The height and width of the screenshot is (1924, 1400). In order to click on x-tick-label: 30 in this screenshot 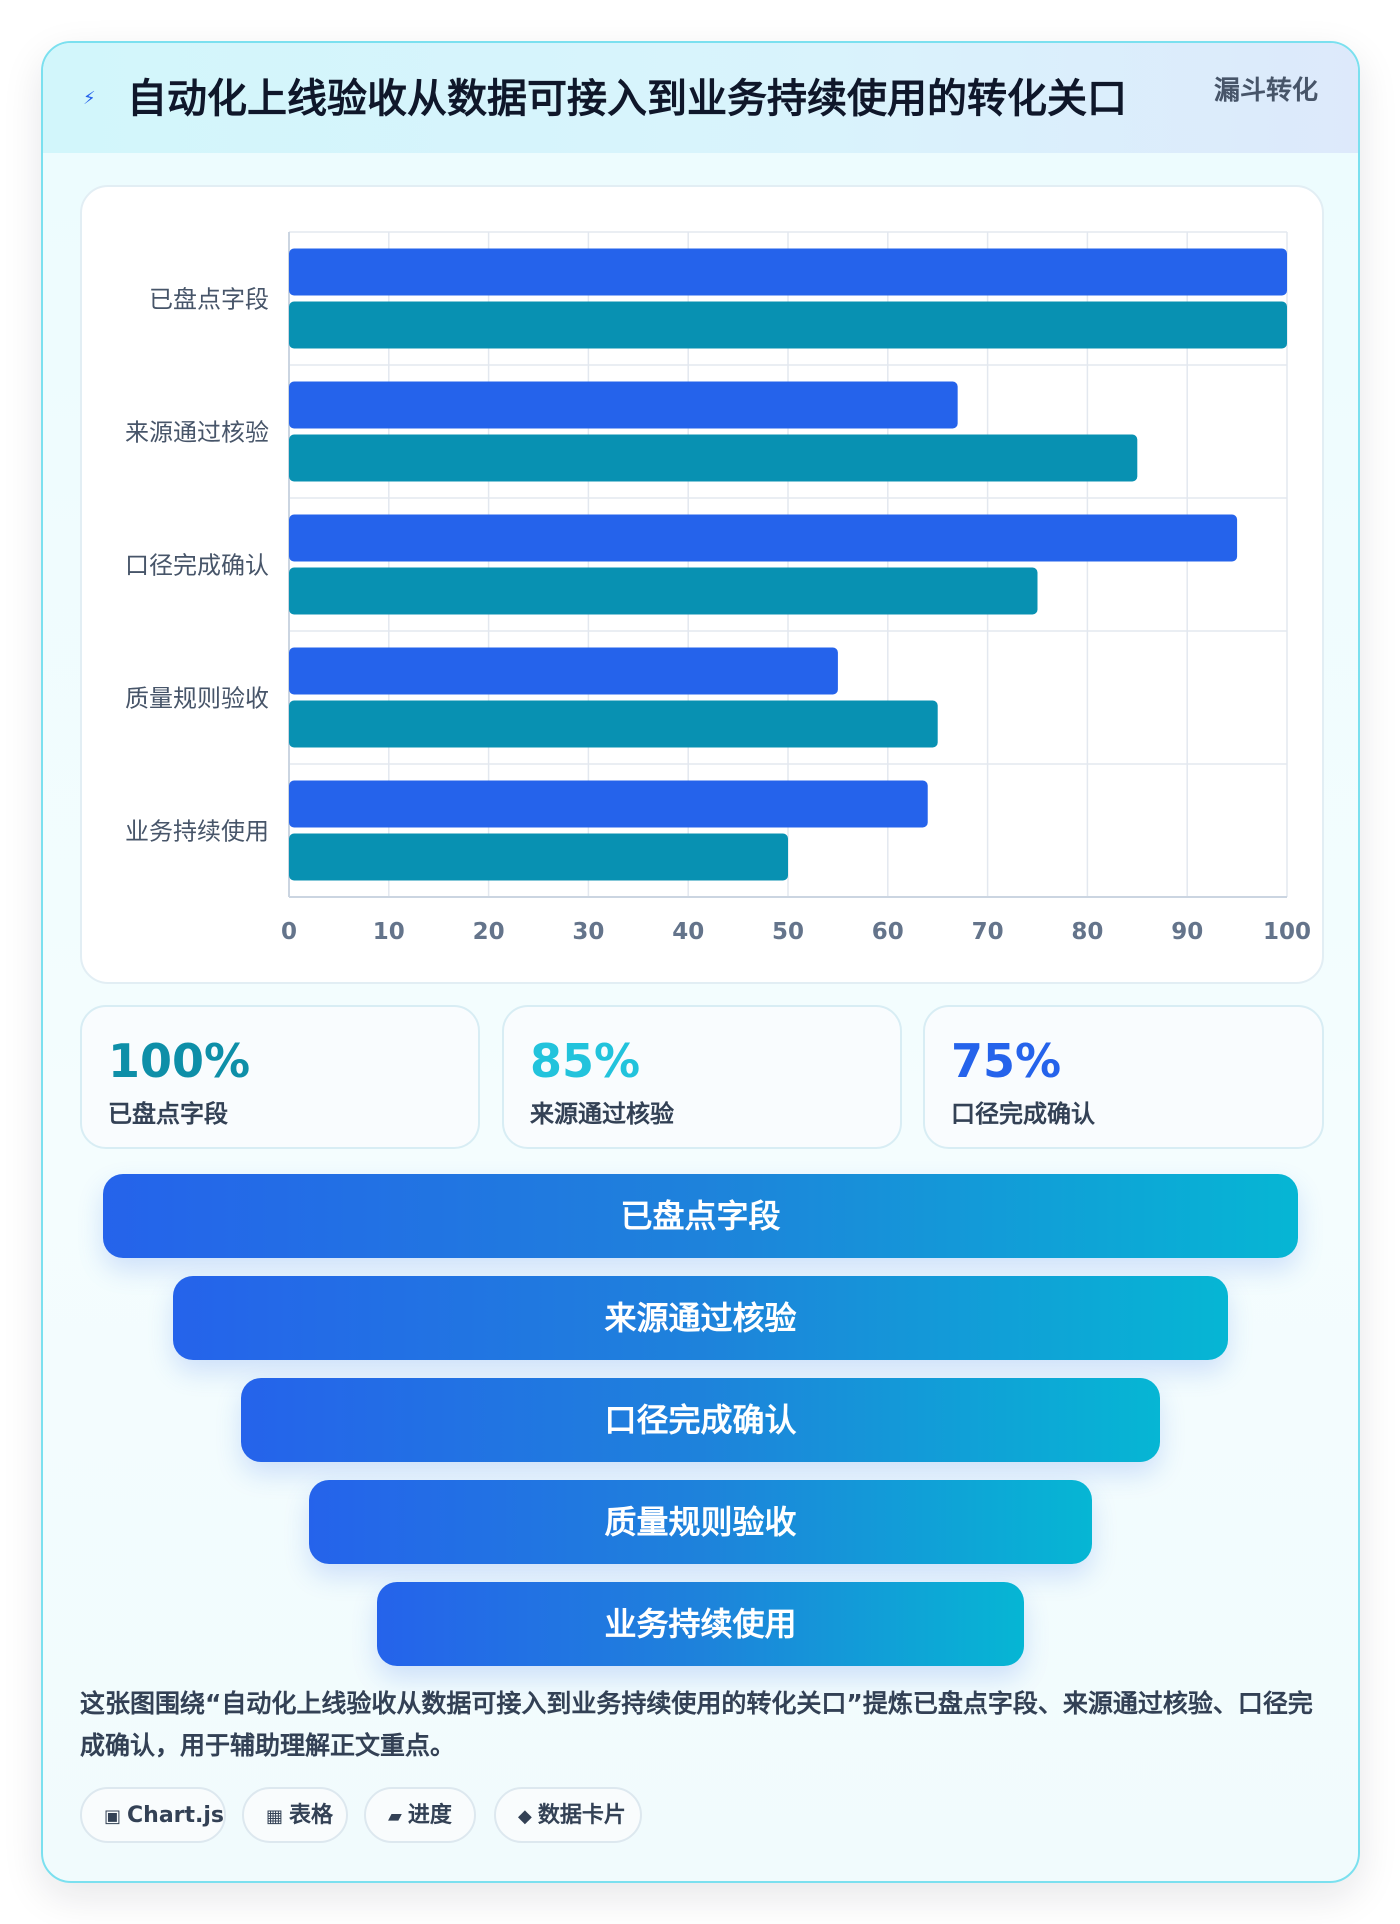, I will do `click(588, 932)`.